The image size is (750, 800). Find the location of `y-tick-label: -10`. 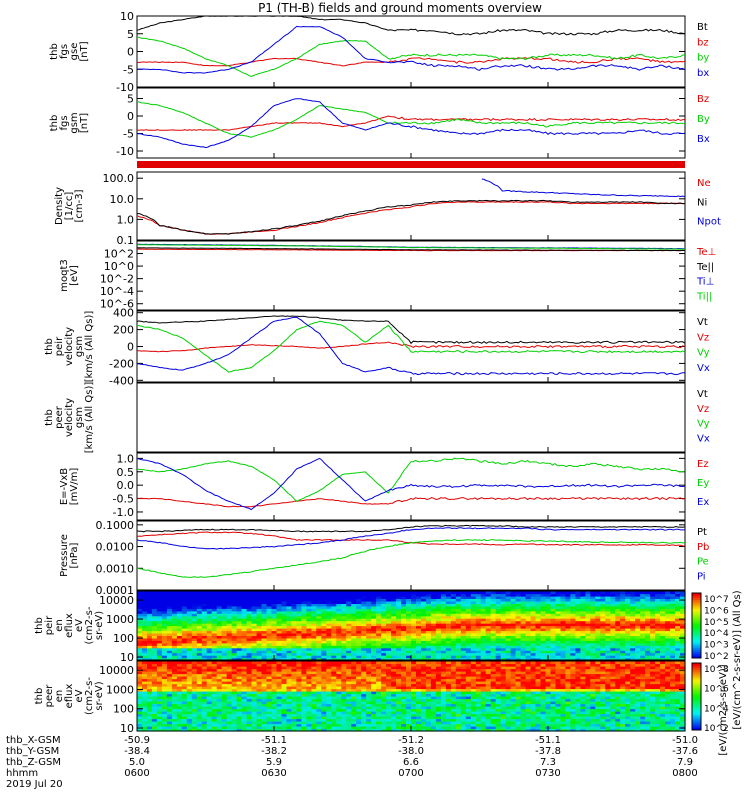

y-tick-label: -10 is located at coordinates (125, 87).